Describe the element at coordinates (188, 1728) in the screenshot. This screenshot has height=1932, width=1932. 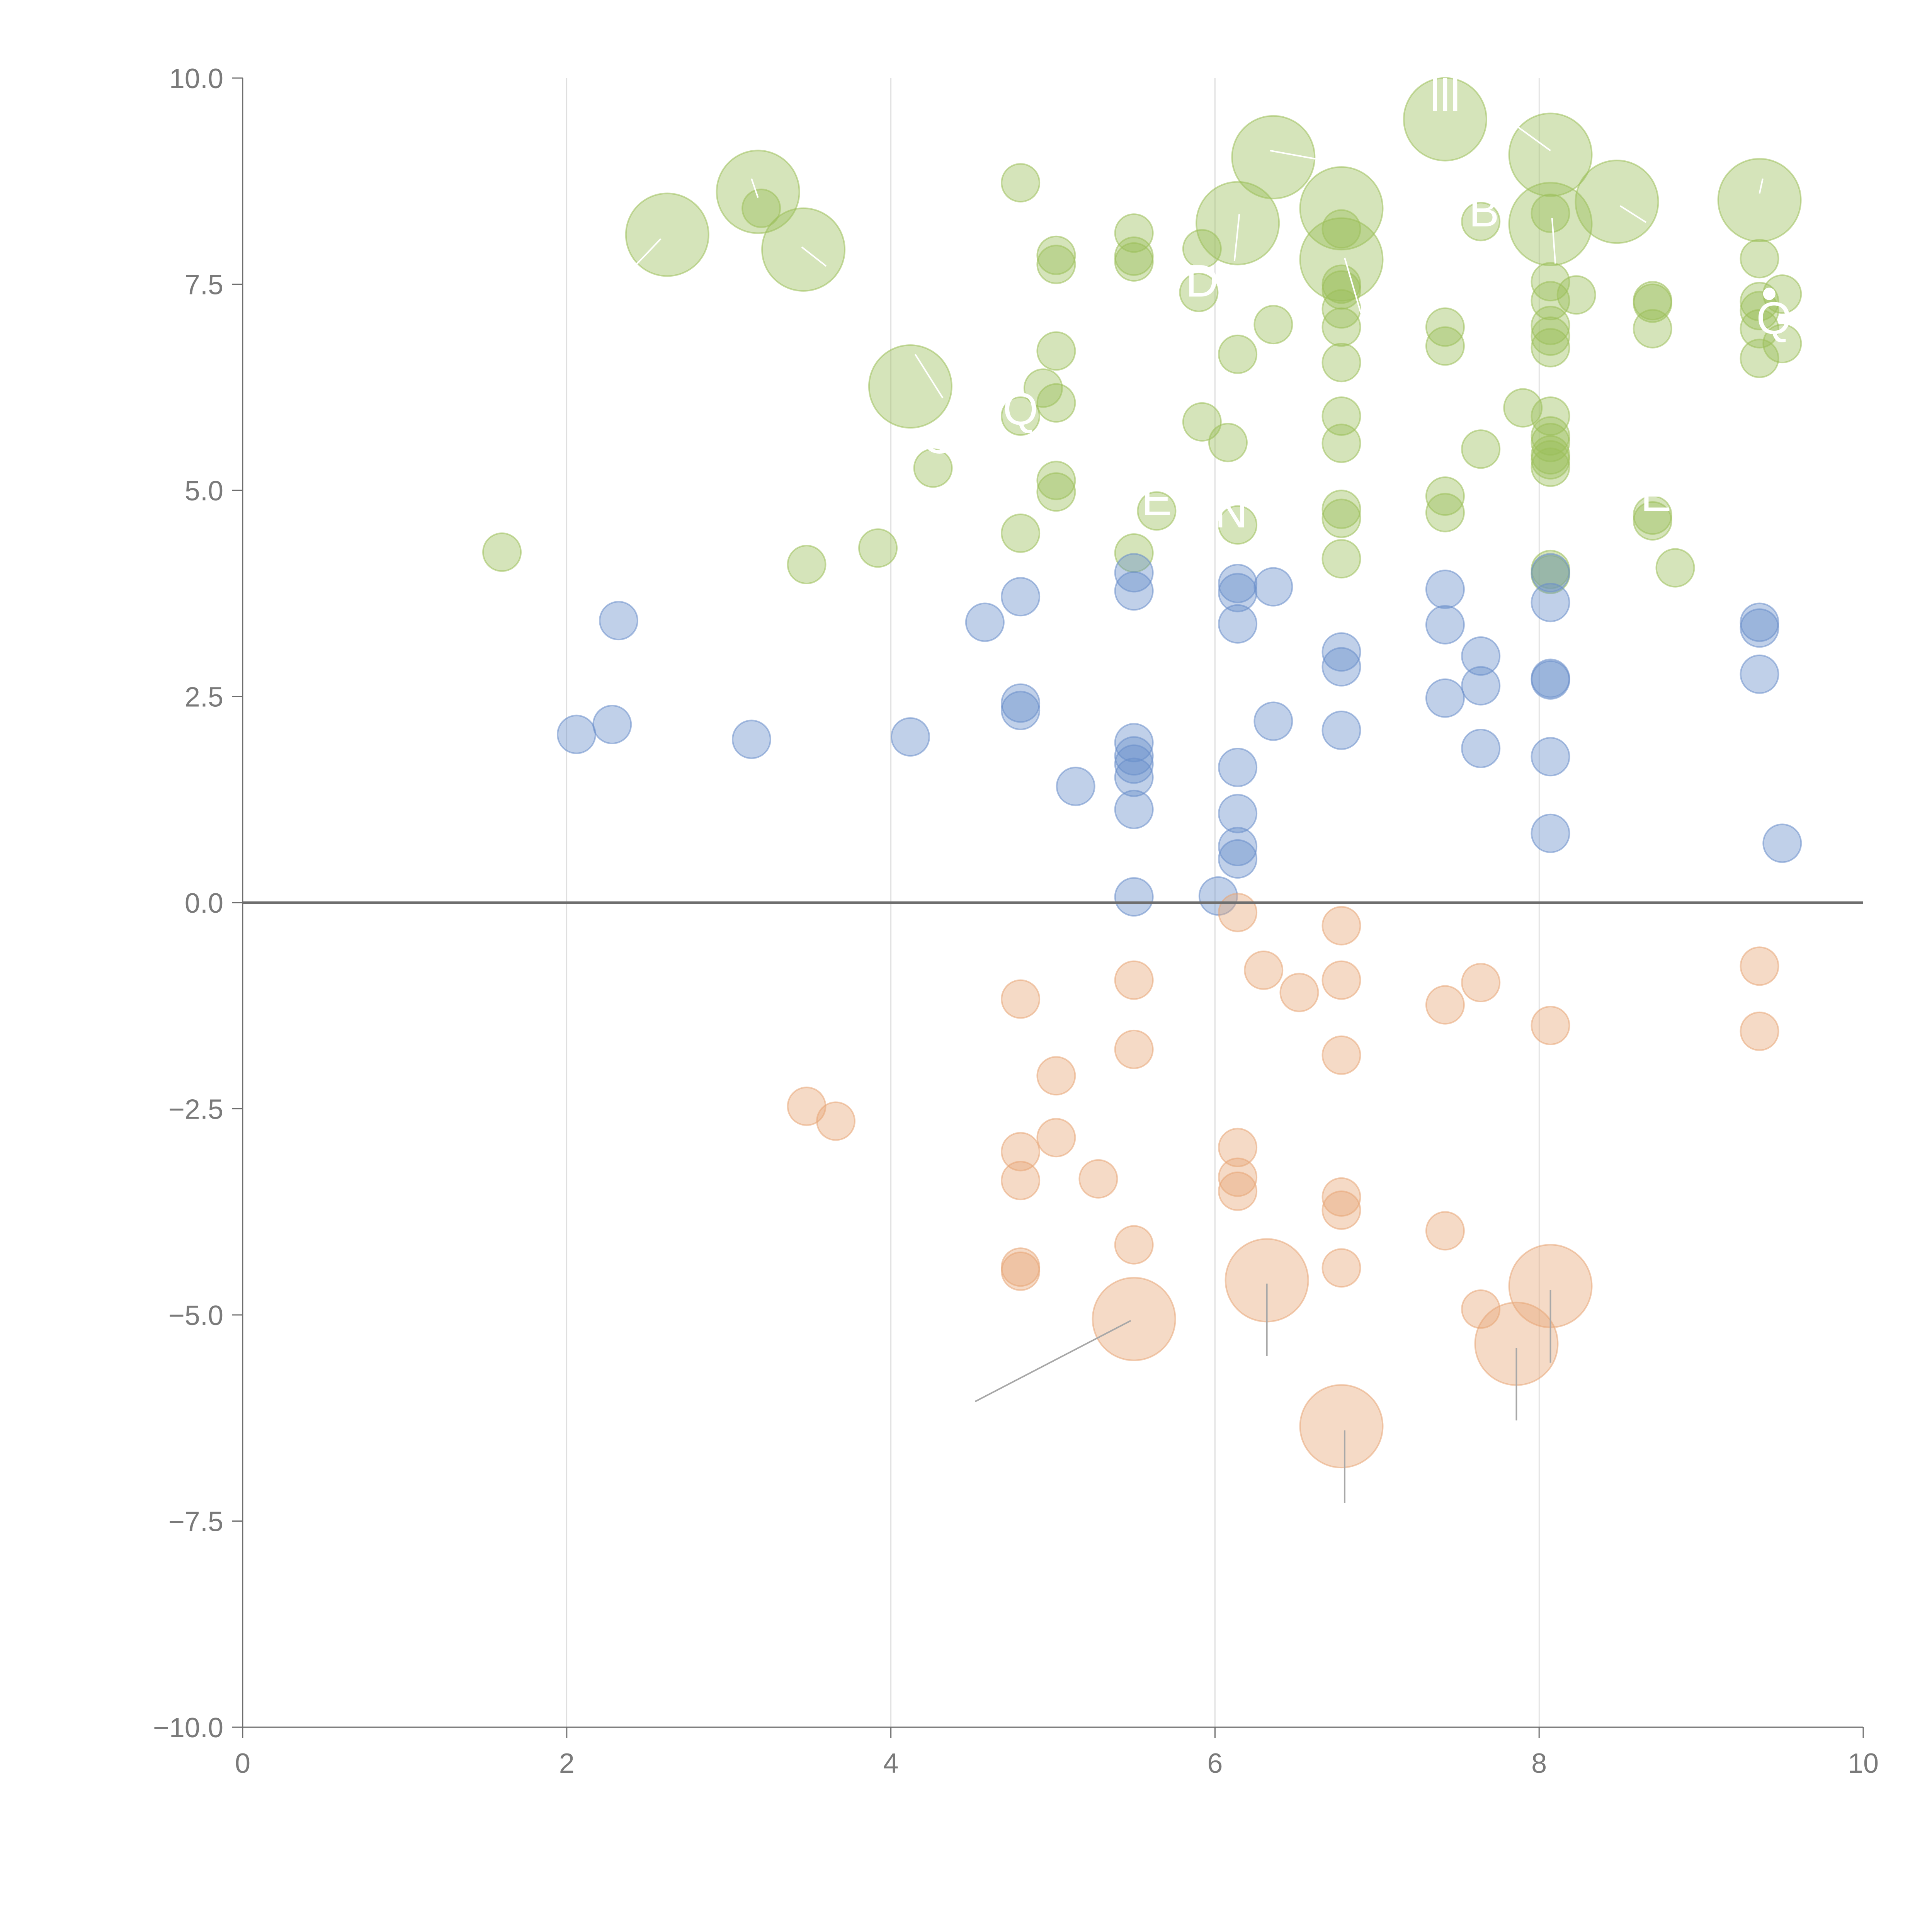
I see `y-tick-label: −10.0` at that location.